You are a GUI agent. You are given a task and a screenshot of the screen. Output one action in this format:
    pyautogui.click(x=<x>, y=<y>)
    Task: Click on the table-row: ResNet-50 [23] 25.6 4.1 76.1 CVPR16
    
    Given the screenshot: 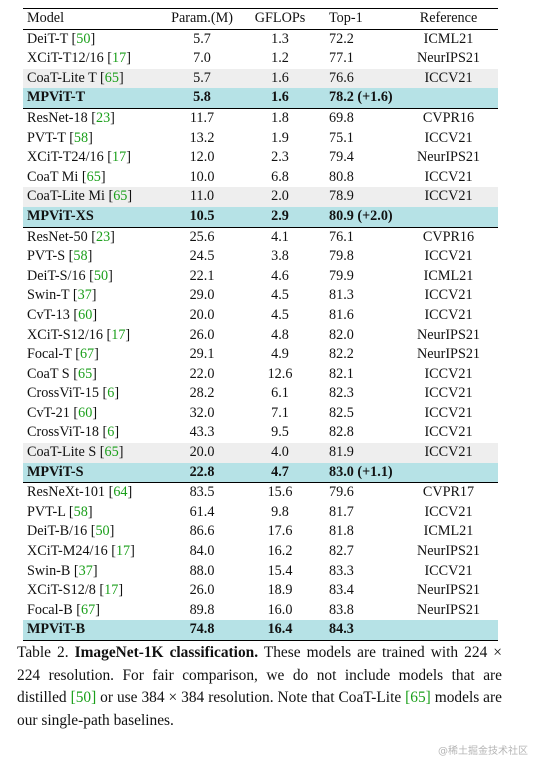 What is the action you would take?
    pyautogui.click(x=260, y=237)
    